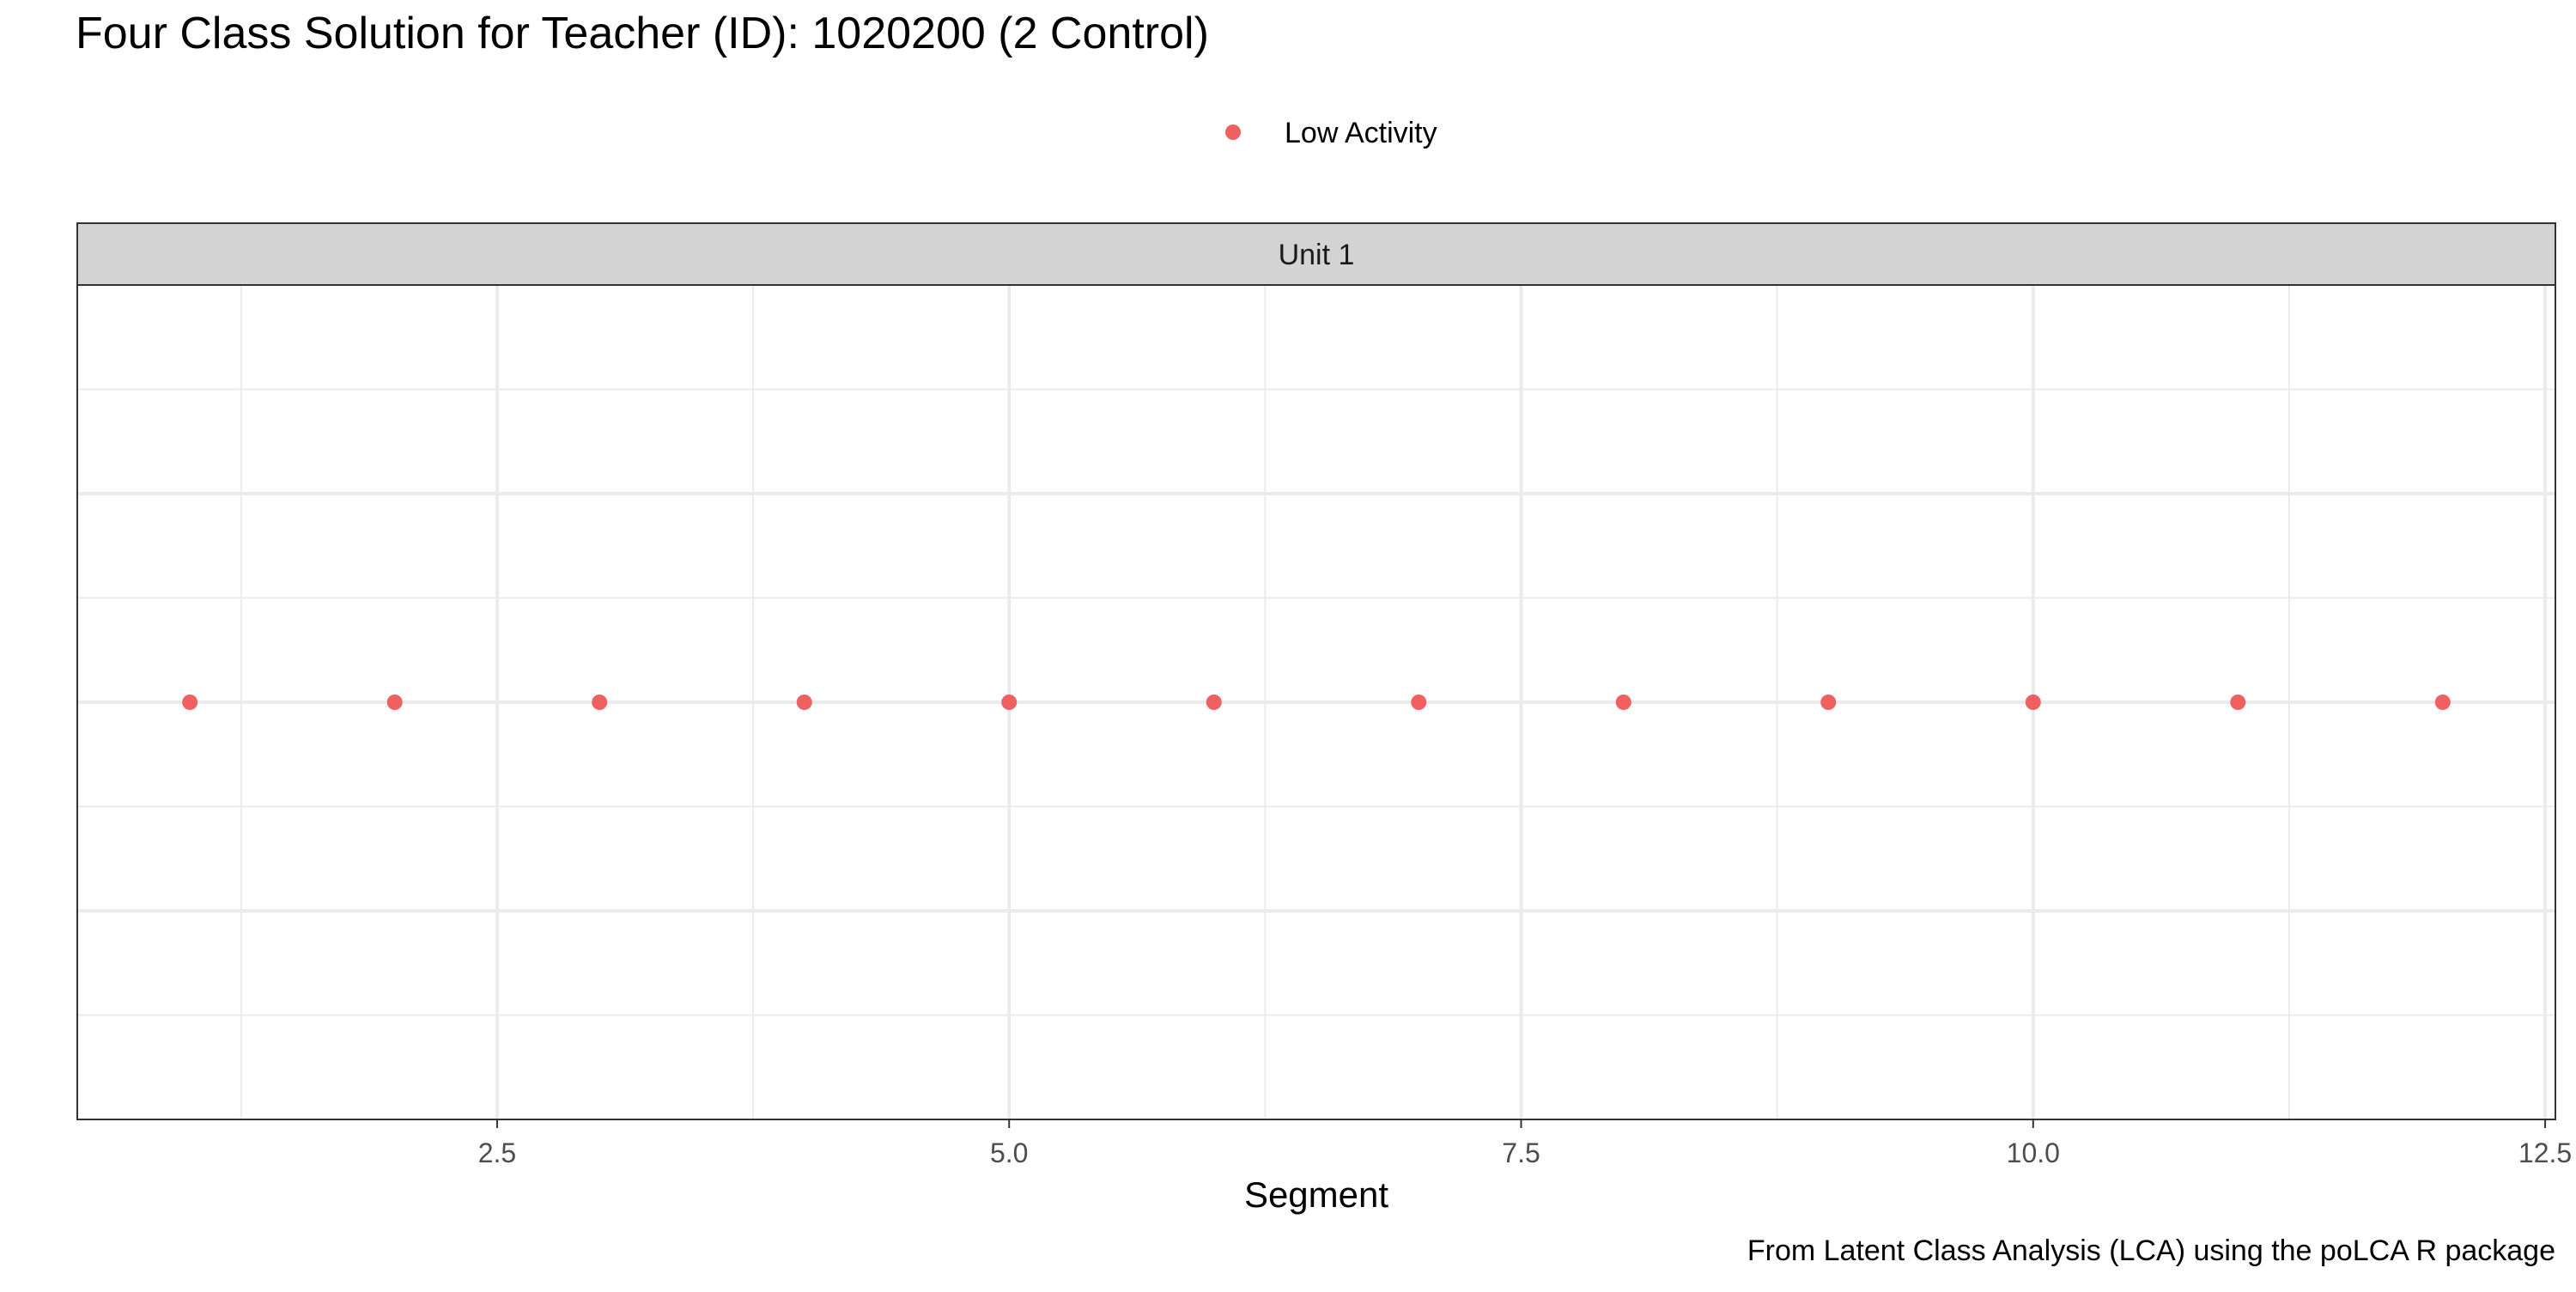 Image resolution: width=2576 pixels, height=1292 pixels. What do you see at coordinates (1009, 1152) in the screenshot?
I see `x-tick-label-1: 5.0` at bounding box center [1009, 1152].